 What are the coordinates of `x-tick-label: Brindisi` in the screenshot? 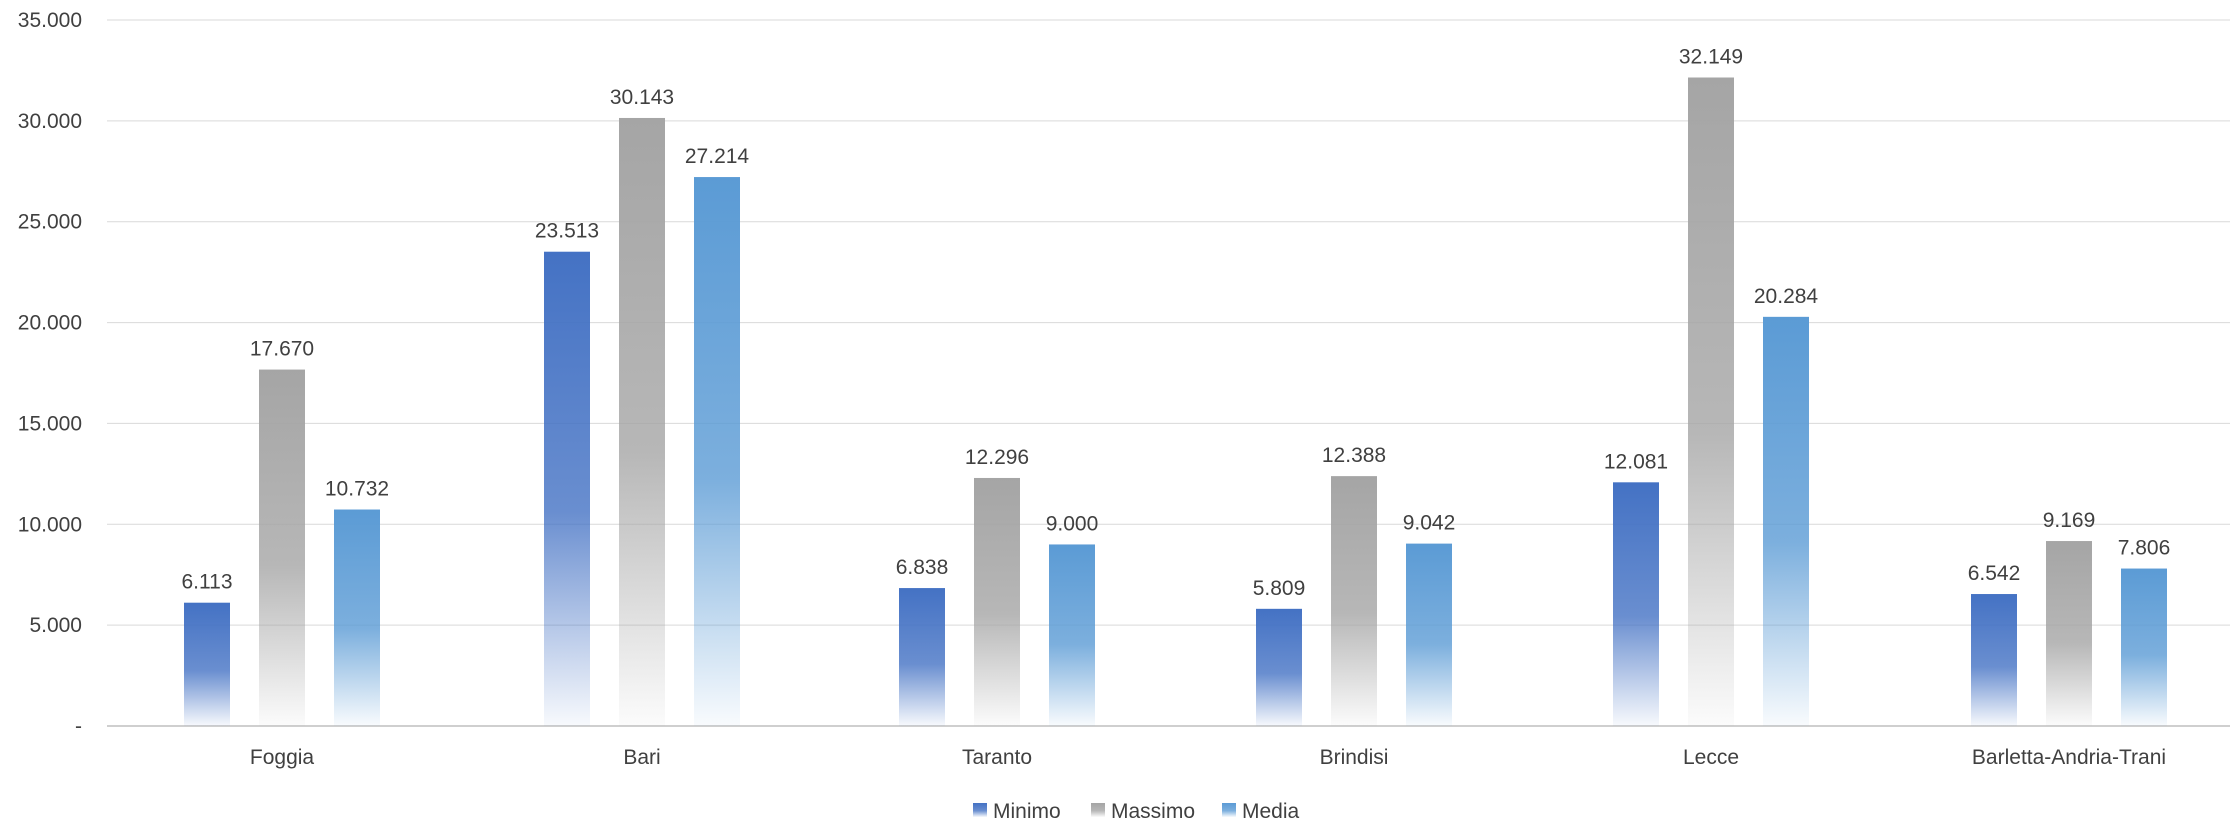 It's located at (1354, 757).